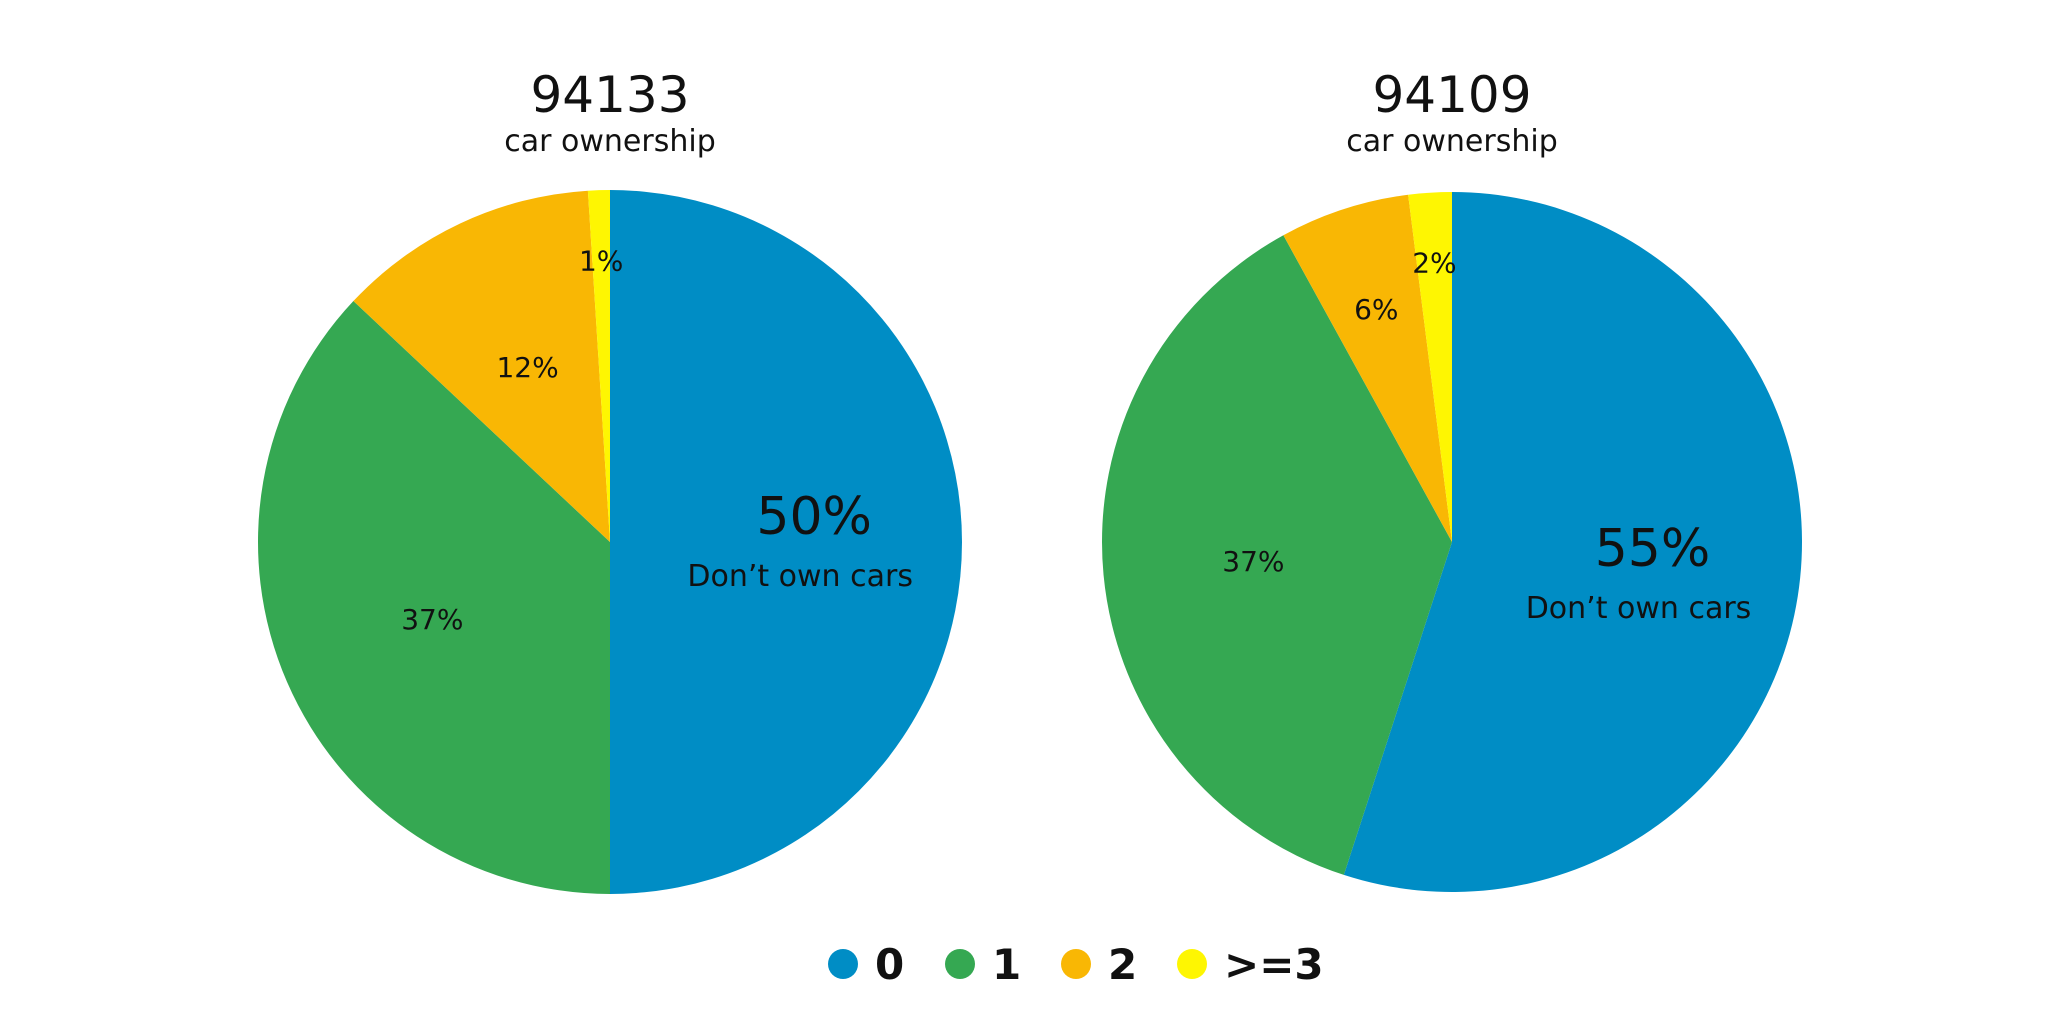 Image resolution: width=2048 pixels, height=1024 pixels. What do you see at coordinates (601, 261) in the screenshot?
I see `slice-label-3-plus: 1%` at bounding box center [601, 261].